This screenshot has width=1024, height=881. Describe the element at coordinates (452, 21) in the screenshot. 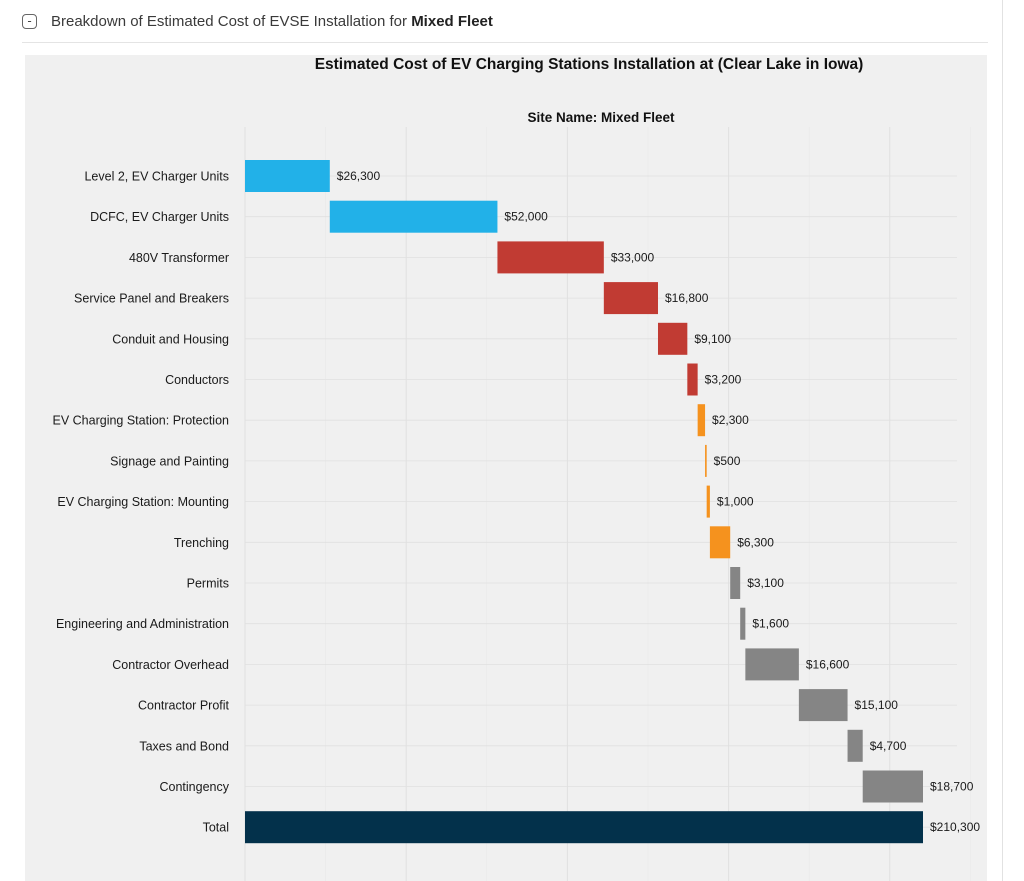

I see `panel-title-bold: Mixed Fleet` at that location.